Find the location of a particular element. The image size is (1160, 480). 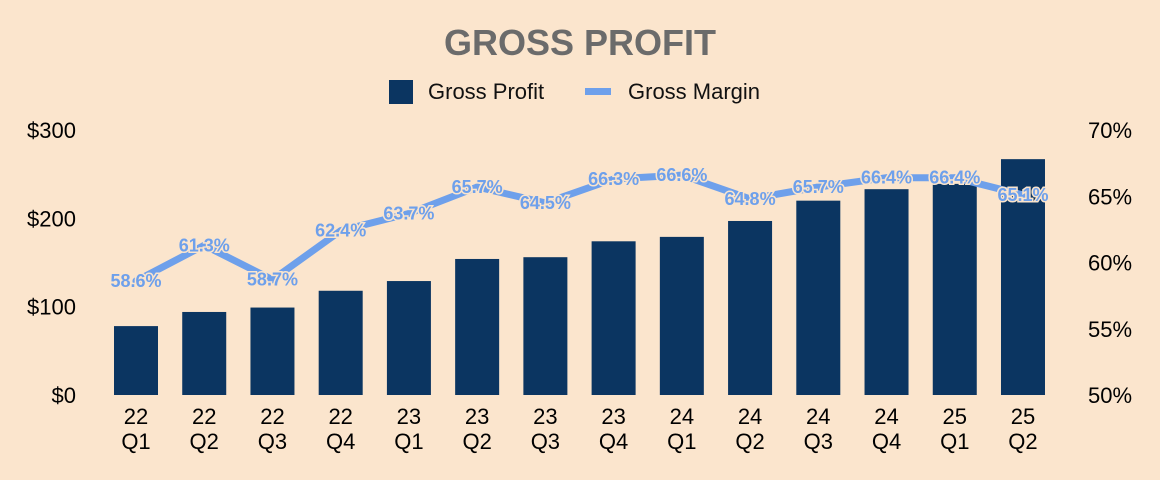

gross-margin-data-label: 66.6% is located at coordinates (681, 175).